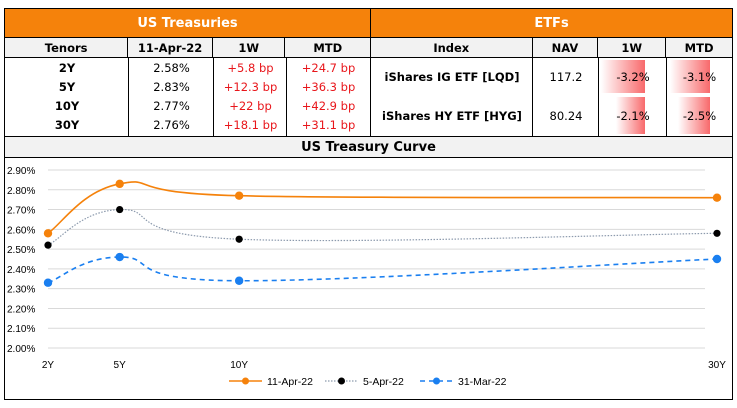 The width and height of the screenshot is (737, 408). What do you see at coordinates (370, 72) in the screenshot?
I see `section-divider` at bounding box center [370, 72].